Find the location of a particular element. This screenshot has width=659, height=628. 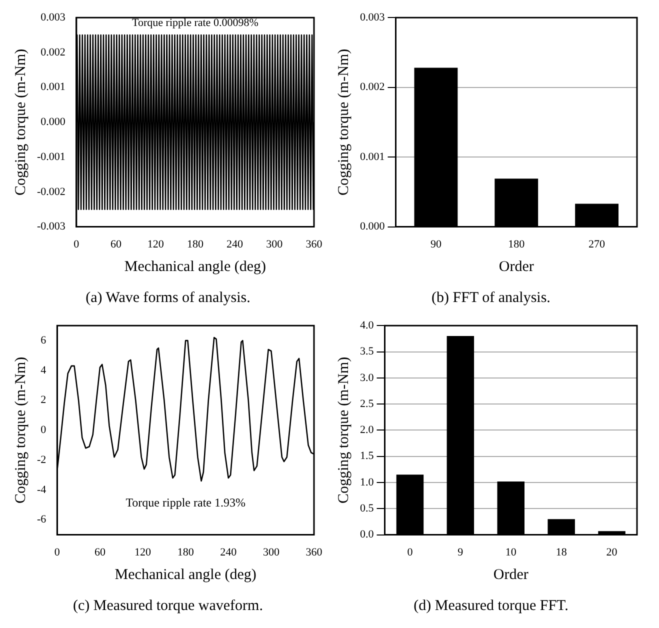

annotation: Torque ripple rate 0.00098% is located at coordinates (195, 23).